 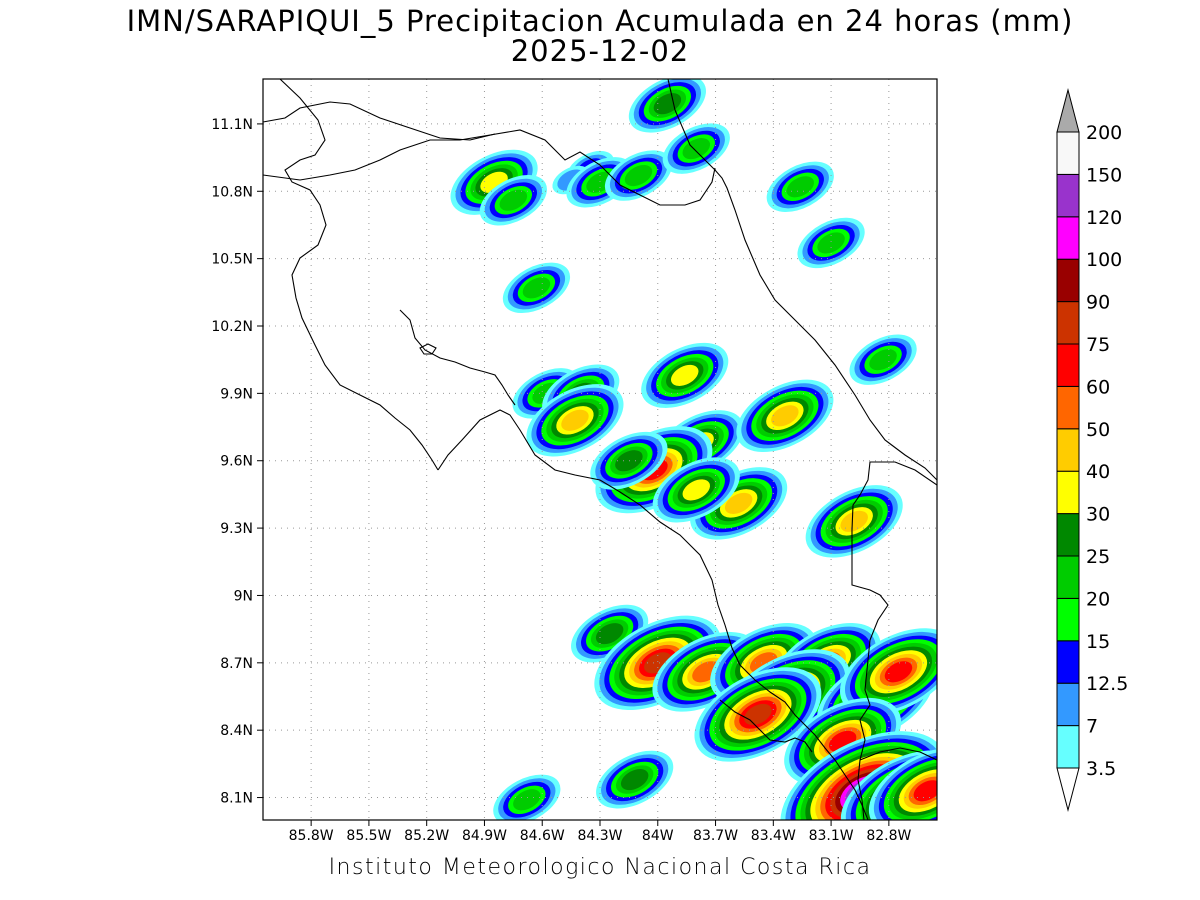 I want to click on lon-tick-label: 82.8W, so click(x=888, y=836).